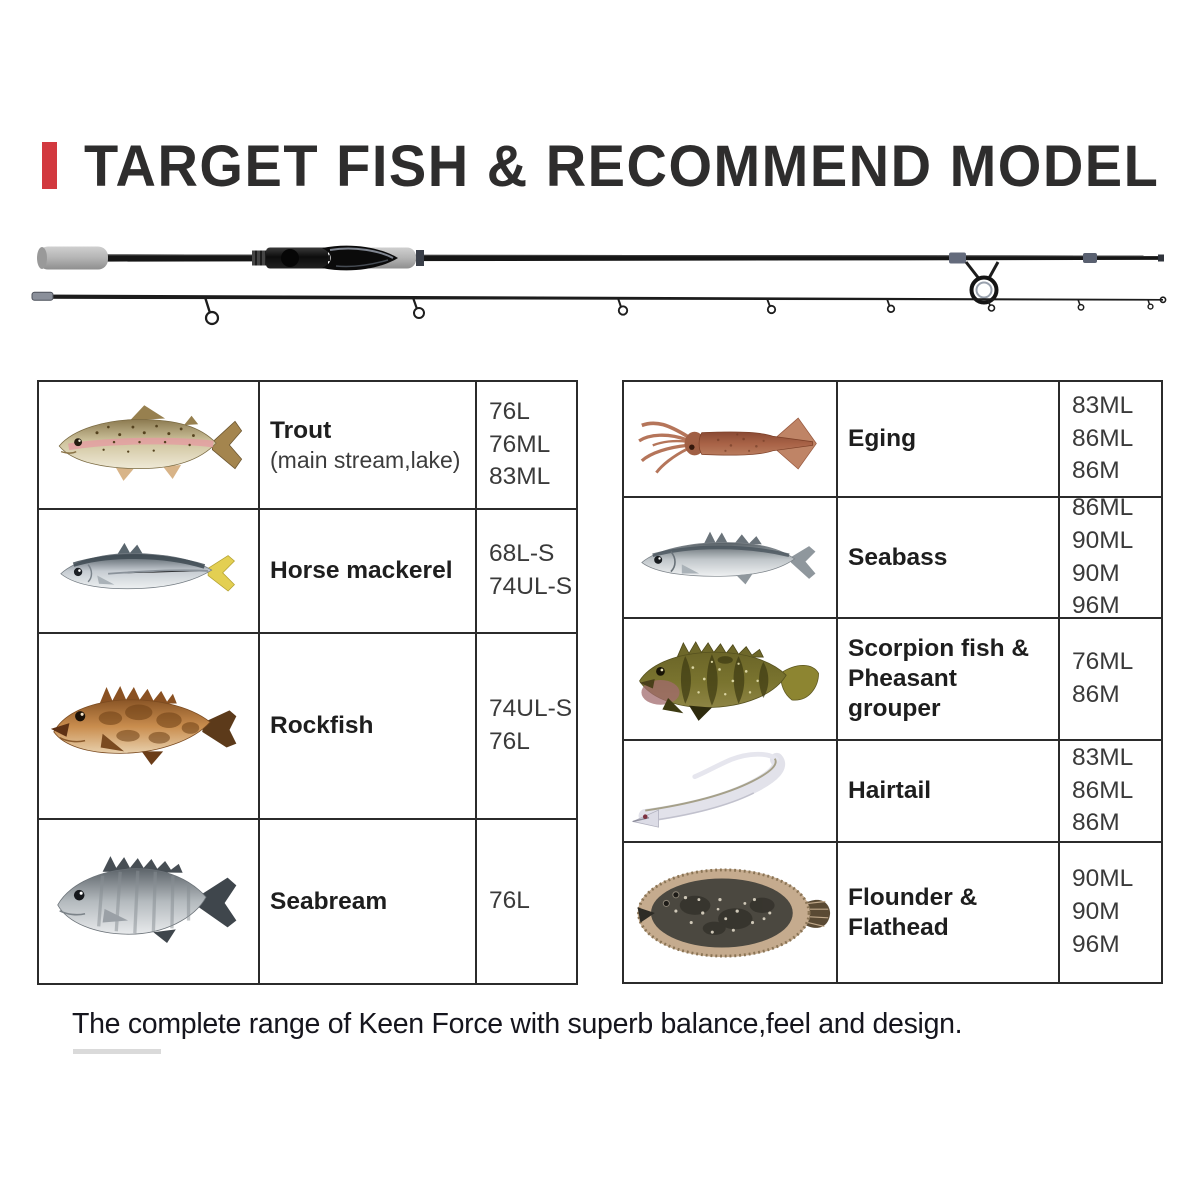  I want to click on table-row-eging: Eging 83ML 86ML 86M, so click(892, 440).